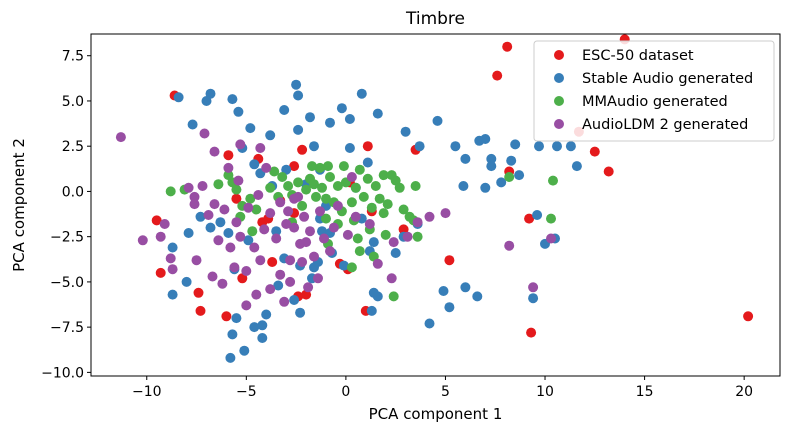  I want to click on y-tick-label: 5.0, so click(73, 102).